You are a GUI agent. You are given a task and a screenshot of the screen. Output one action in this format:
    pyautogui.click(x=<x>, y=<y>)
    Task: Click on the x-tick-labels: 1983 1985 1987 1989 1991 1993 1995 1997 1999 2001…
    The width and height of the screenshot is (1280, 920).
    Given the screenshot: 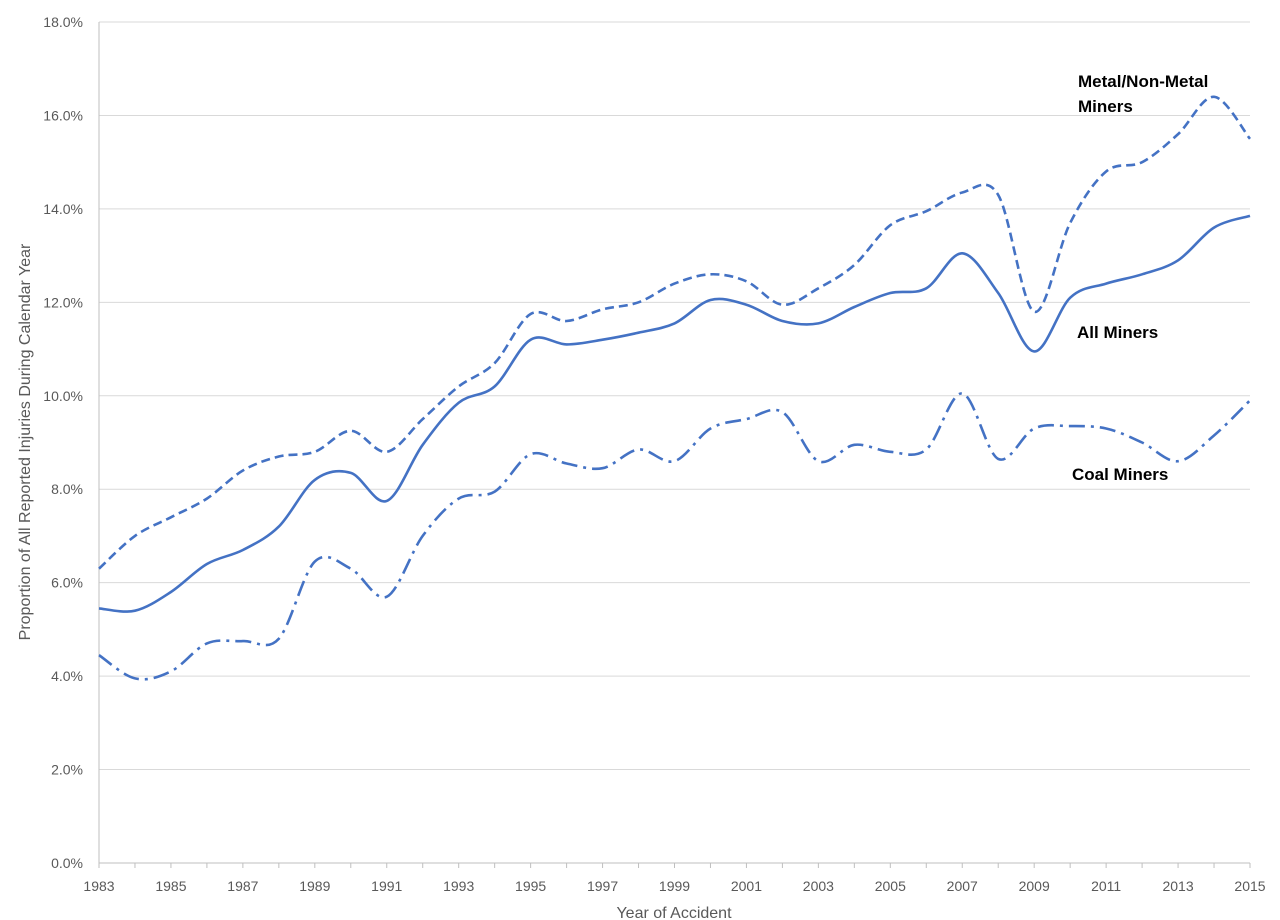 What is the action you would take?
    pyautogui.click(x=674, y=878)
    